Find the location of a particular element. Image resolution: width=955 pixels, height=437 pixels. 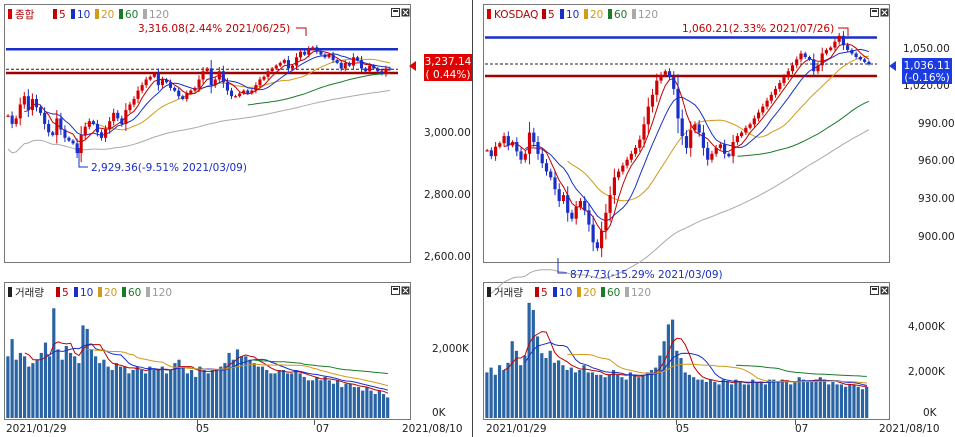

left-price-axis: 3,000.00 2,800.00 2,600.00 is located at coordinates (447, 195).